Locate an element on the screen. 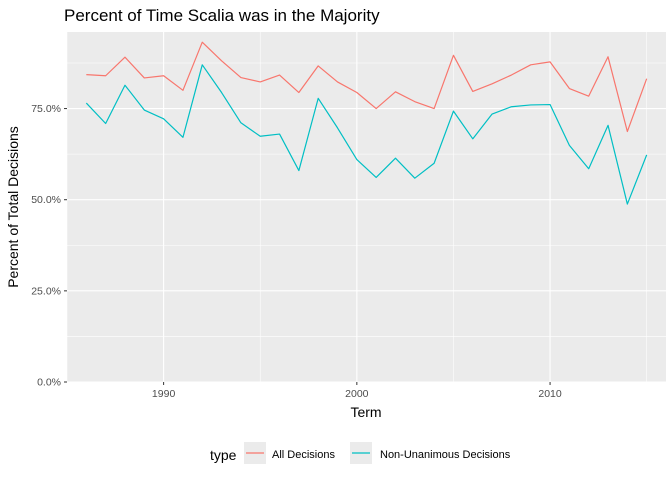  x-axis-title: Term is located at coordinates (365, 412).